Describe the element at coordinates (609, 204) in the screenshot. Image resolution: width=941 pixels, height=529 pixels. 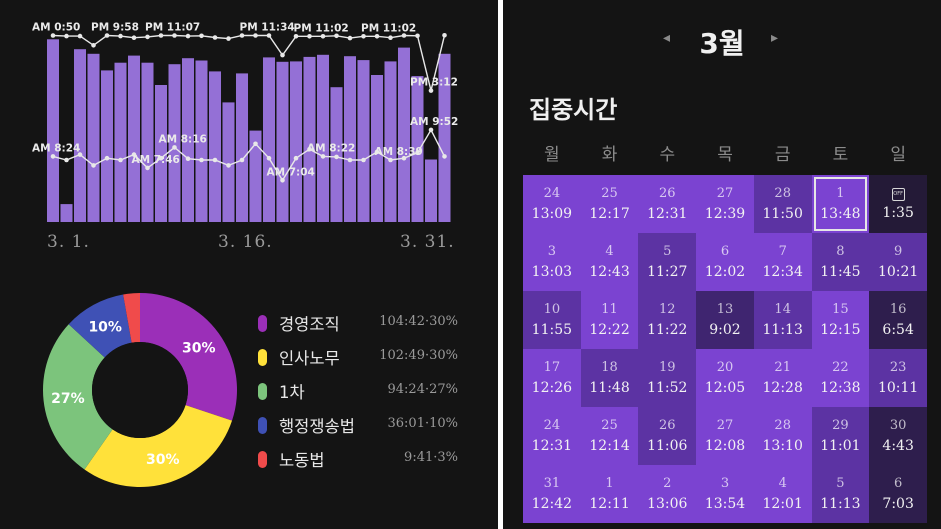
I see `calendar-day-cell: 25 12:17` at that location.